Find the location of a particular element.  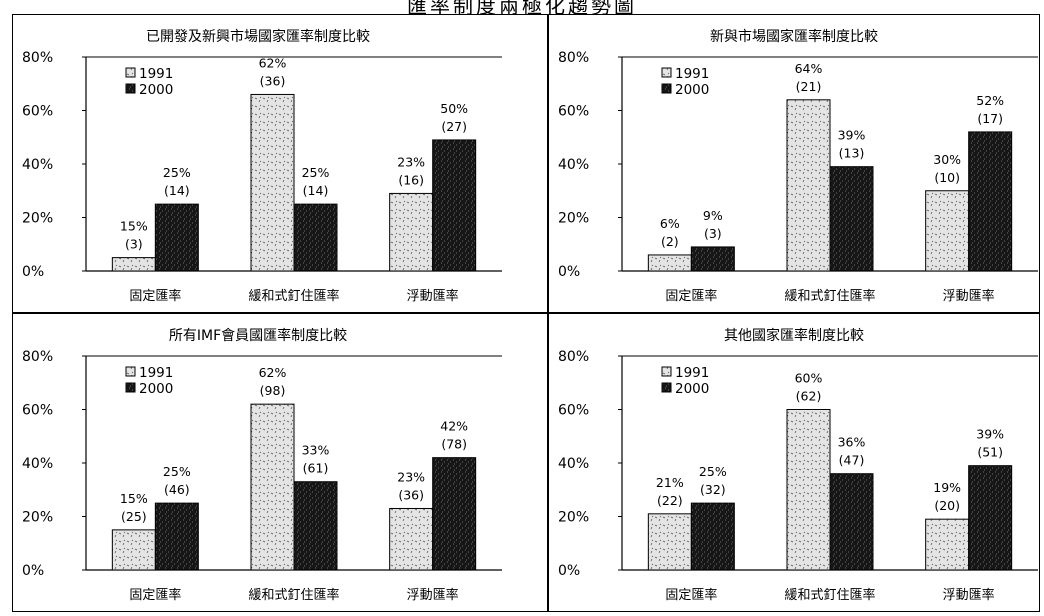

data-label-count: (17) is located at coordinates (990, 118).